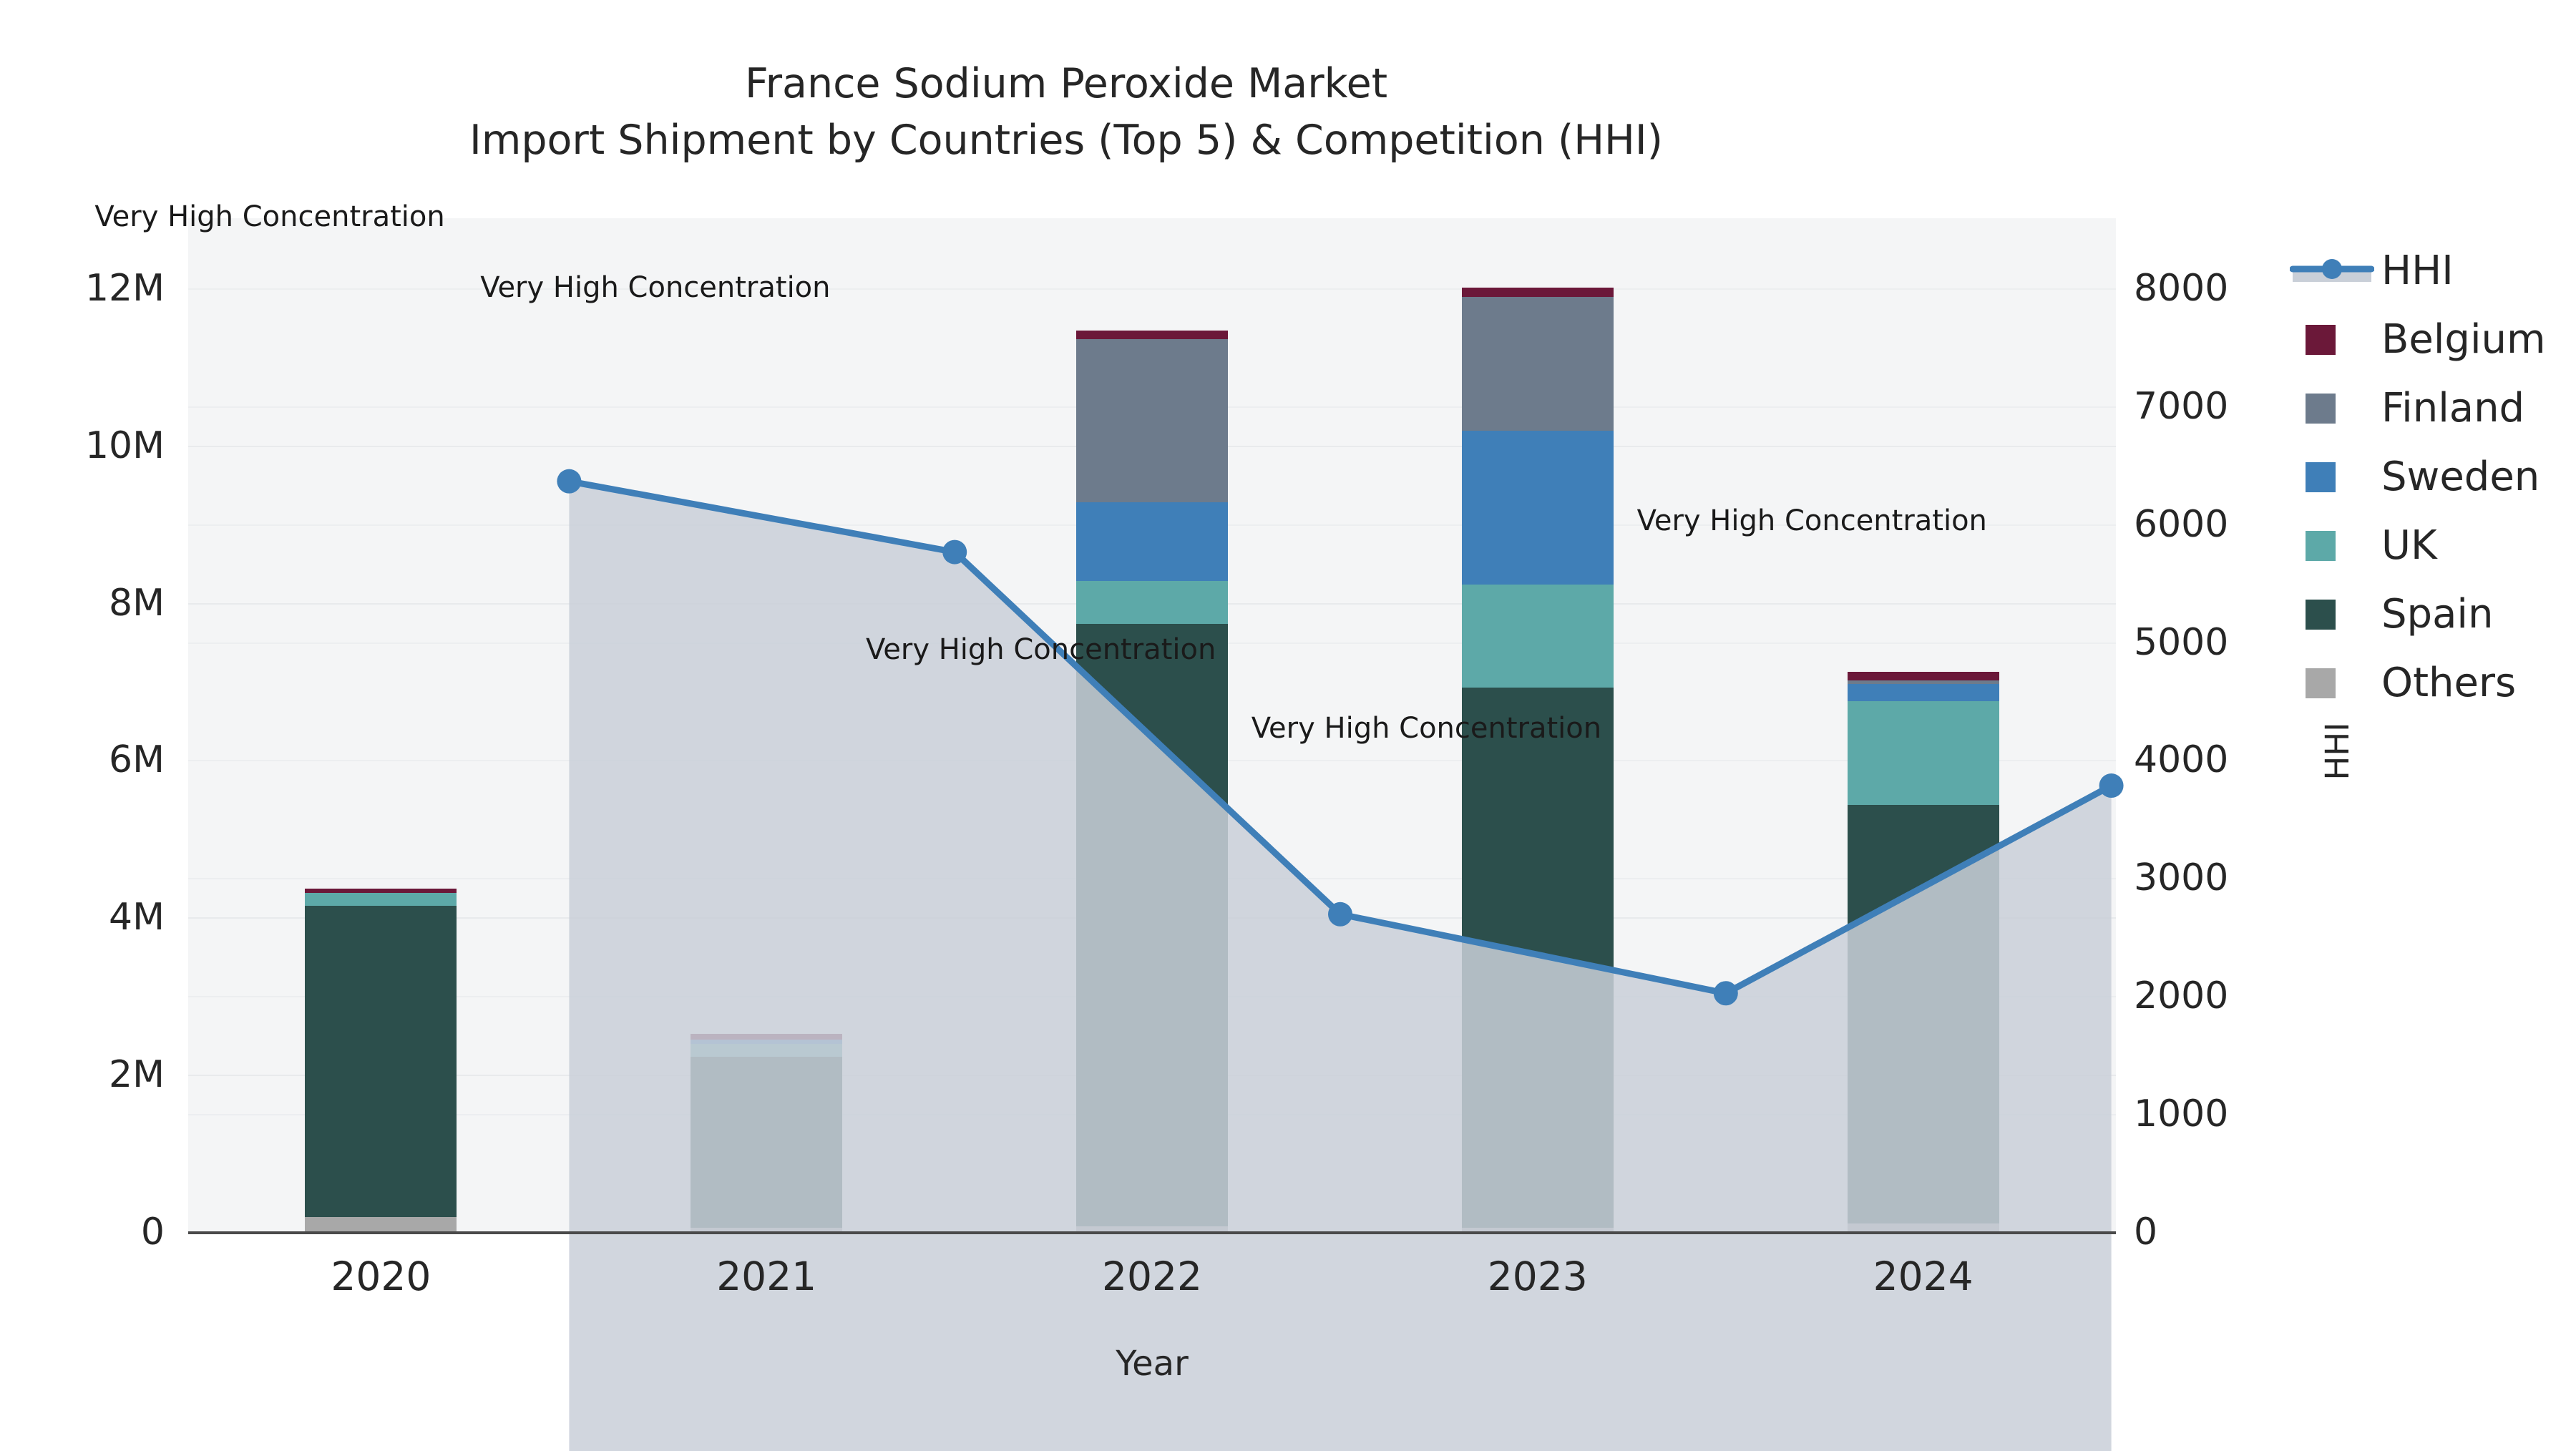 The image size is (2576, 1451). Describe the element at coordinates (1923, 676) in the screenshot. I see `bar-segment-2024-belgium` at that location.